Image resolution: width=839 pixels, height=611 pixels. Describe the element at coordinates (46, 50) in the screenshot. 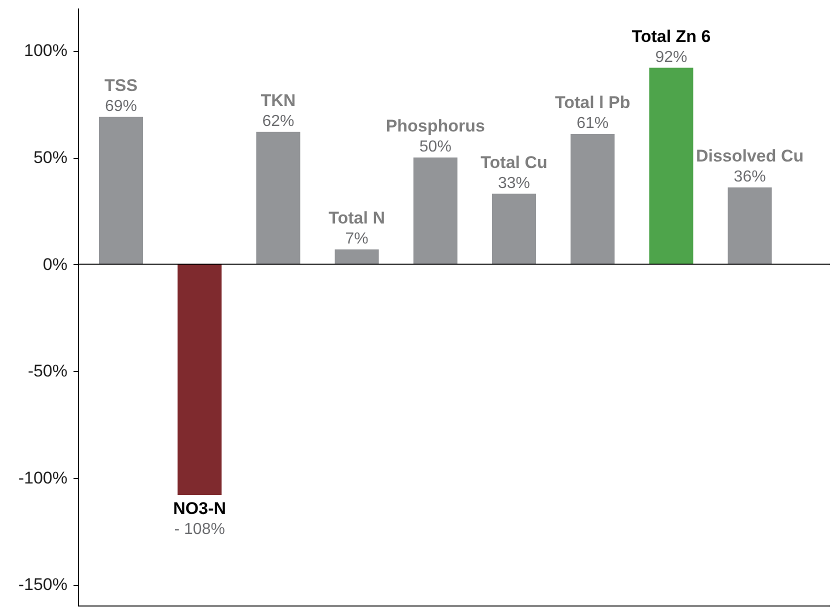

I see `y-tick-label: 100%` at that location.